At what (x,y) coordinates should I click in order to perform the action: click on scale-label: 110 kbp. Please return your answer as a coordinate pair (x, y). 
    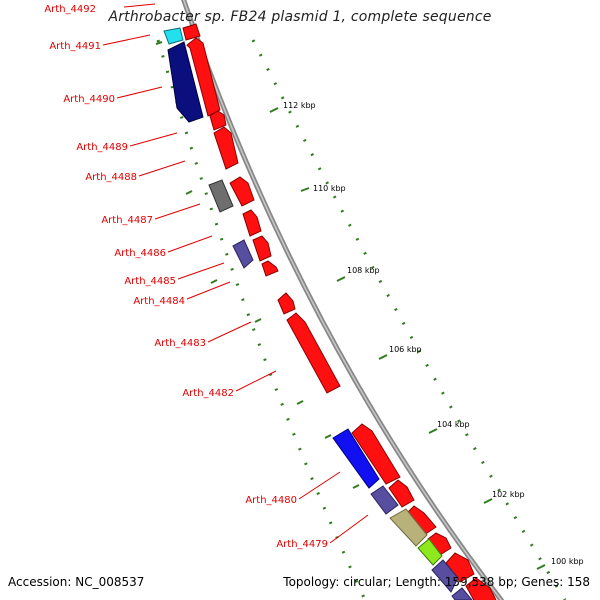
    Looking at the image, I should click on (329, 188).